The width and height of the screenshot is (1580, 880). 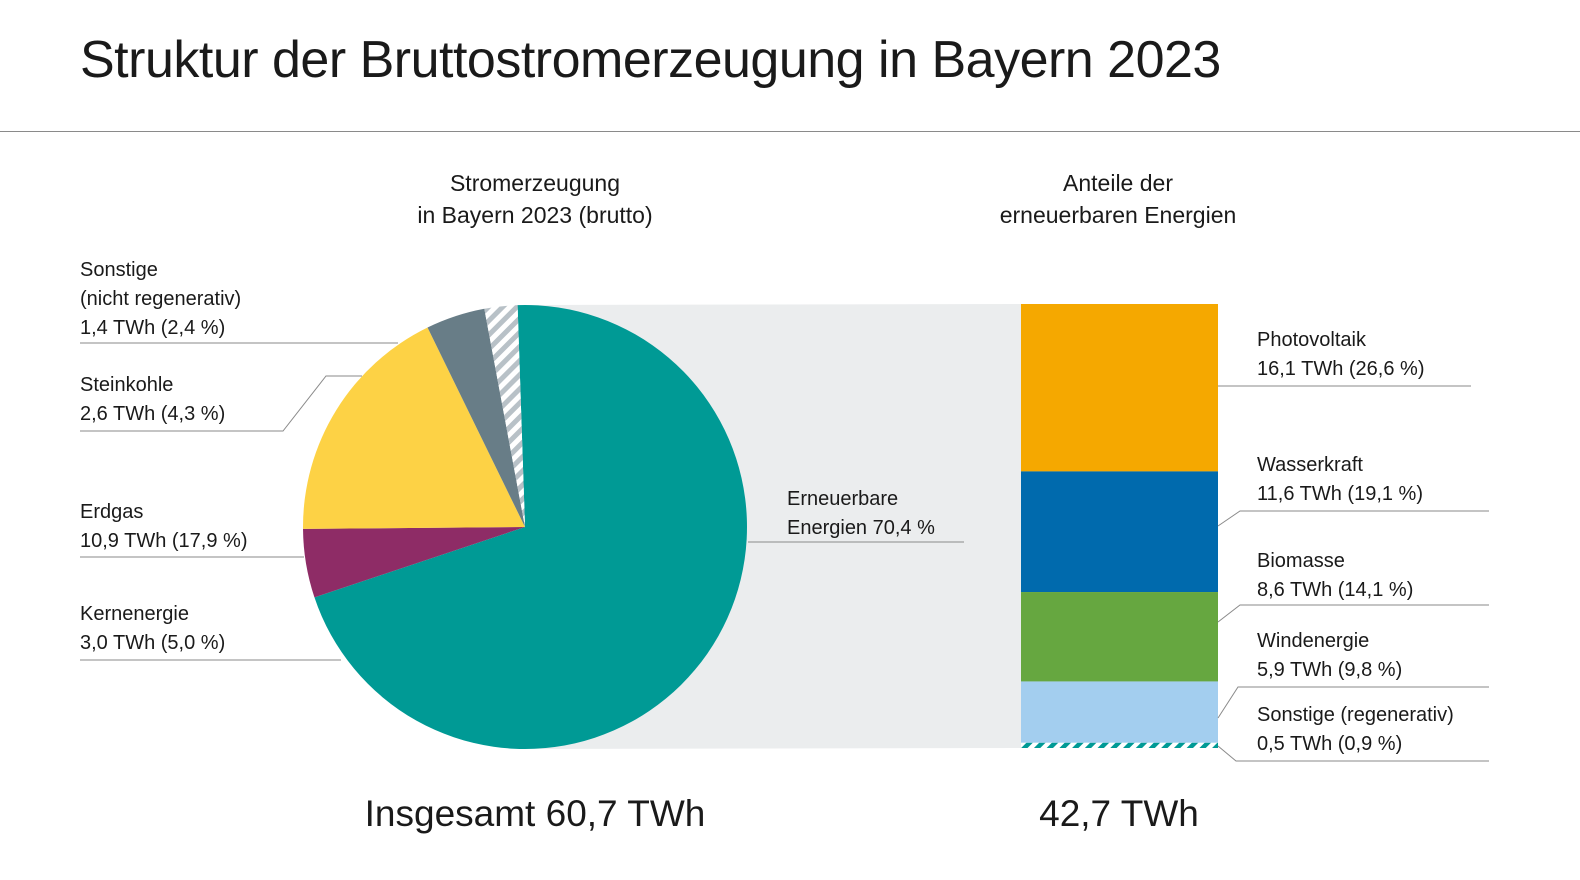 I want to click on pie-total: Insgesamt 60,7 TWh, so click(x=535, y=813).